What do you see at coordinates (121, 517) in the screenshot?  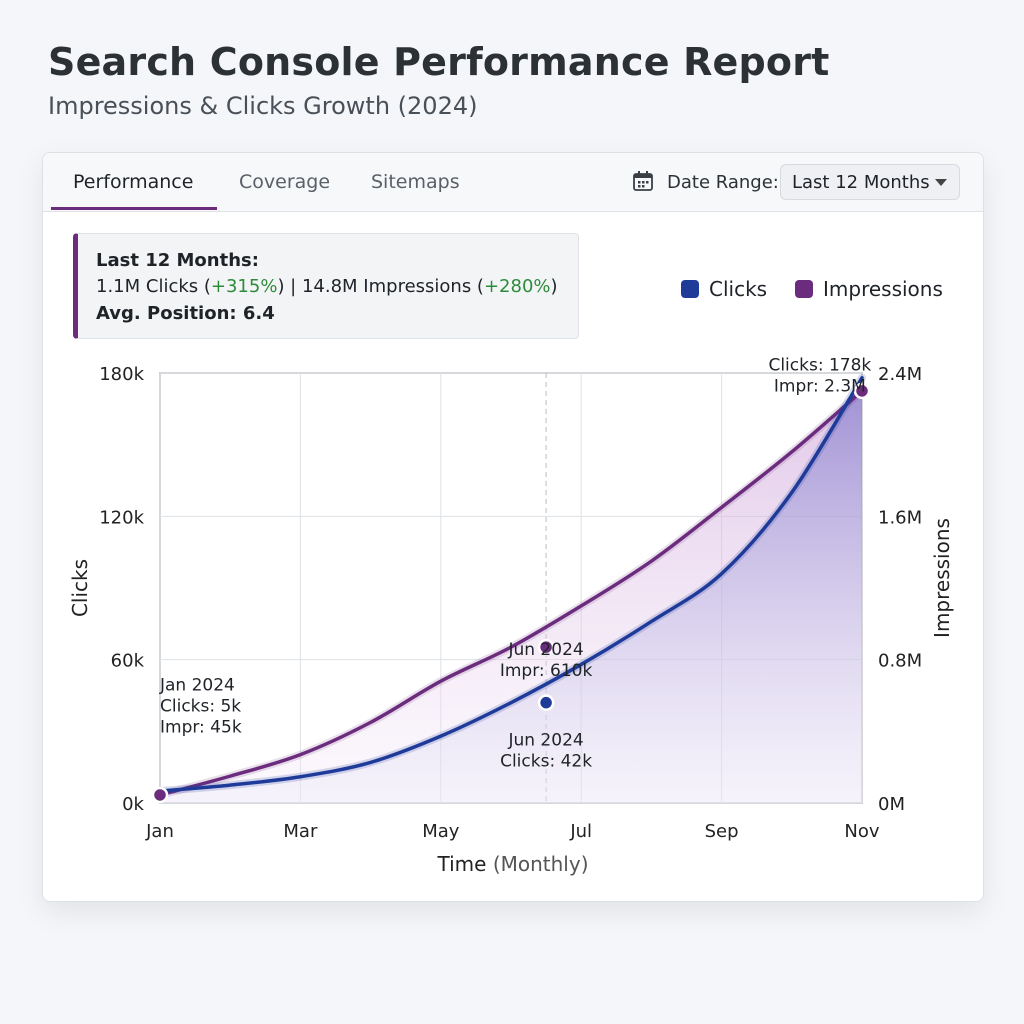 I see `y-left-tick-label: 120k` at bounding box center [121, 517].